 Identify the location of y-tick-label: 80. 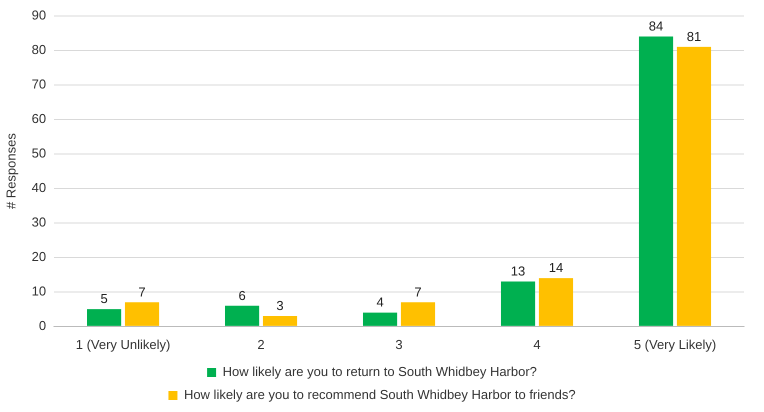
(39, 49).